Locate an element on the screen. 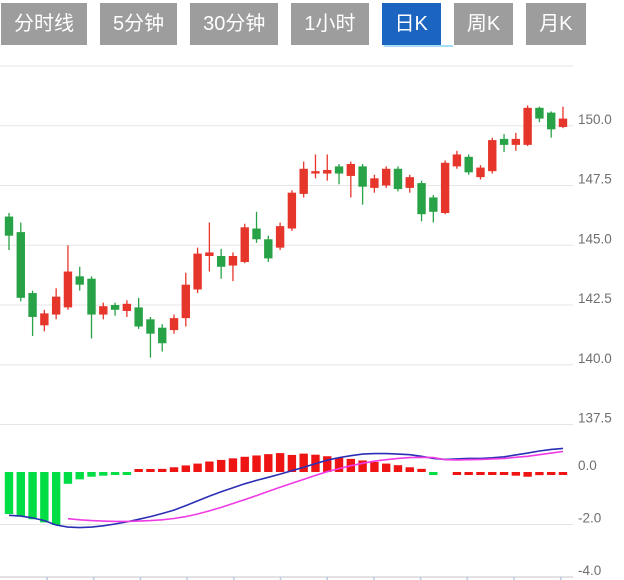 The height and width of the screenshot is (580, 624). macd-lines is located at coordinates (286, 488).